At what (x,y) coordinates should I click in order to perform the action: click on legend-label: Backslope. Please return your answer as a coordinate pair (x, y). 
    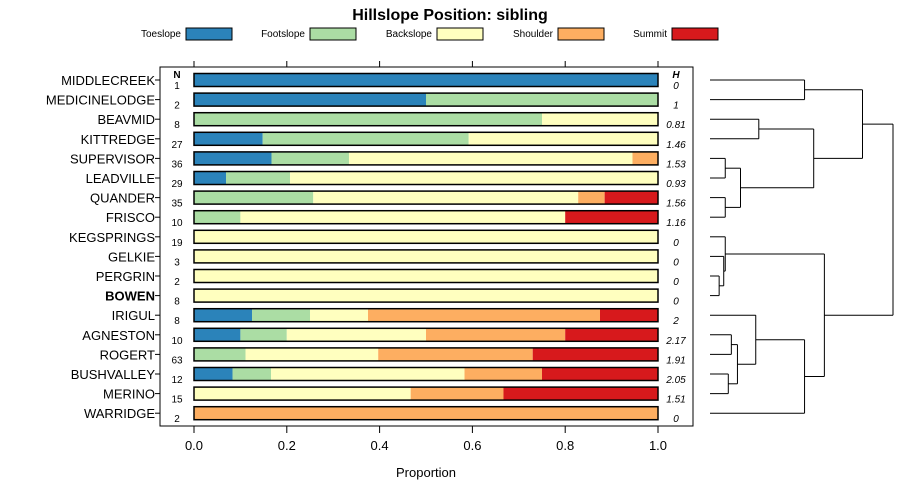
    Looking at the image, I should click on (409, 34).